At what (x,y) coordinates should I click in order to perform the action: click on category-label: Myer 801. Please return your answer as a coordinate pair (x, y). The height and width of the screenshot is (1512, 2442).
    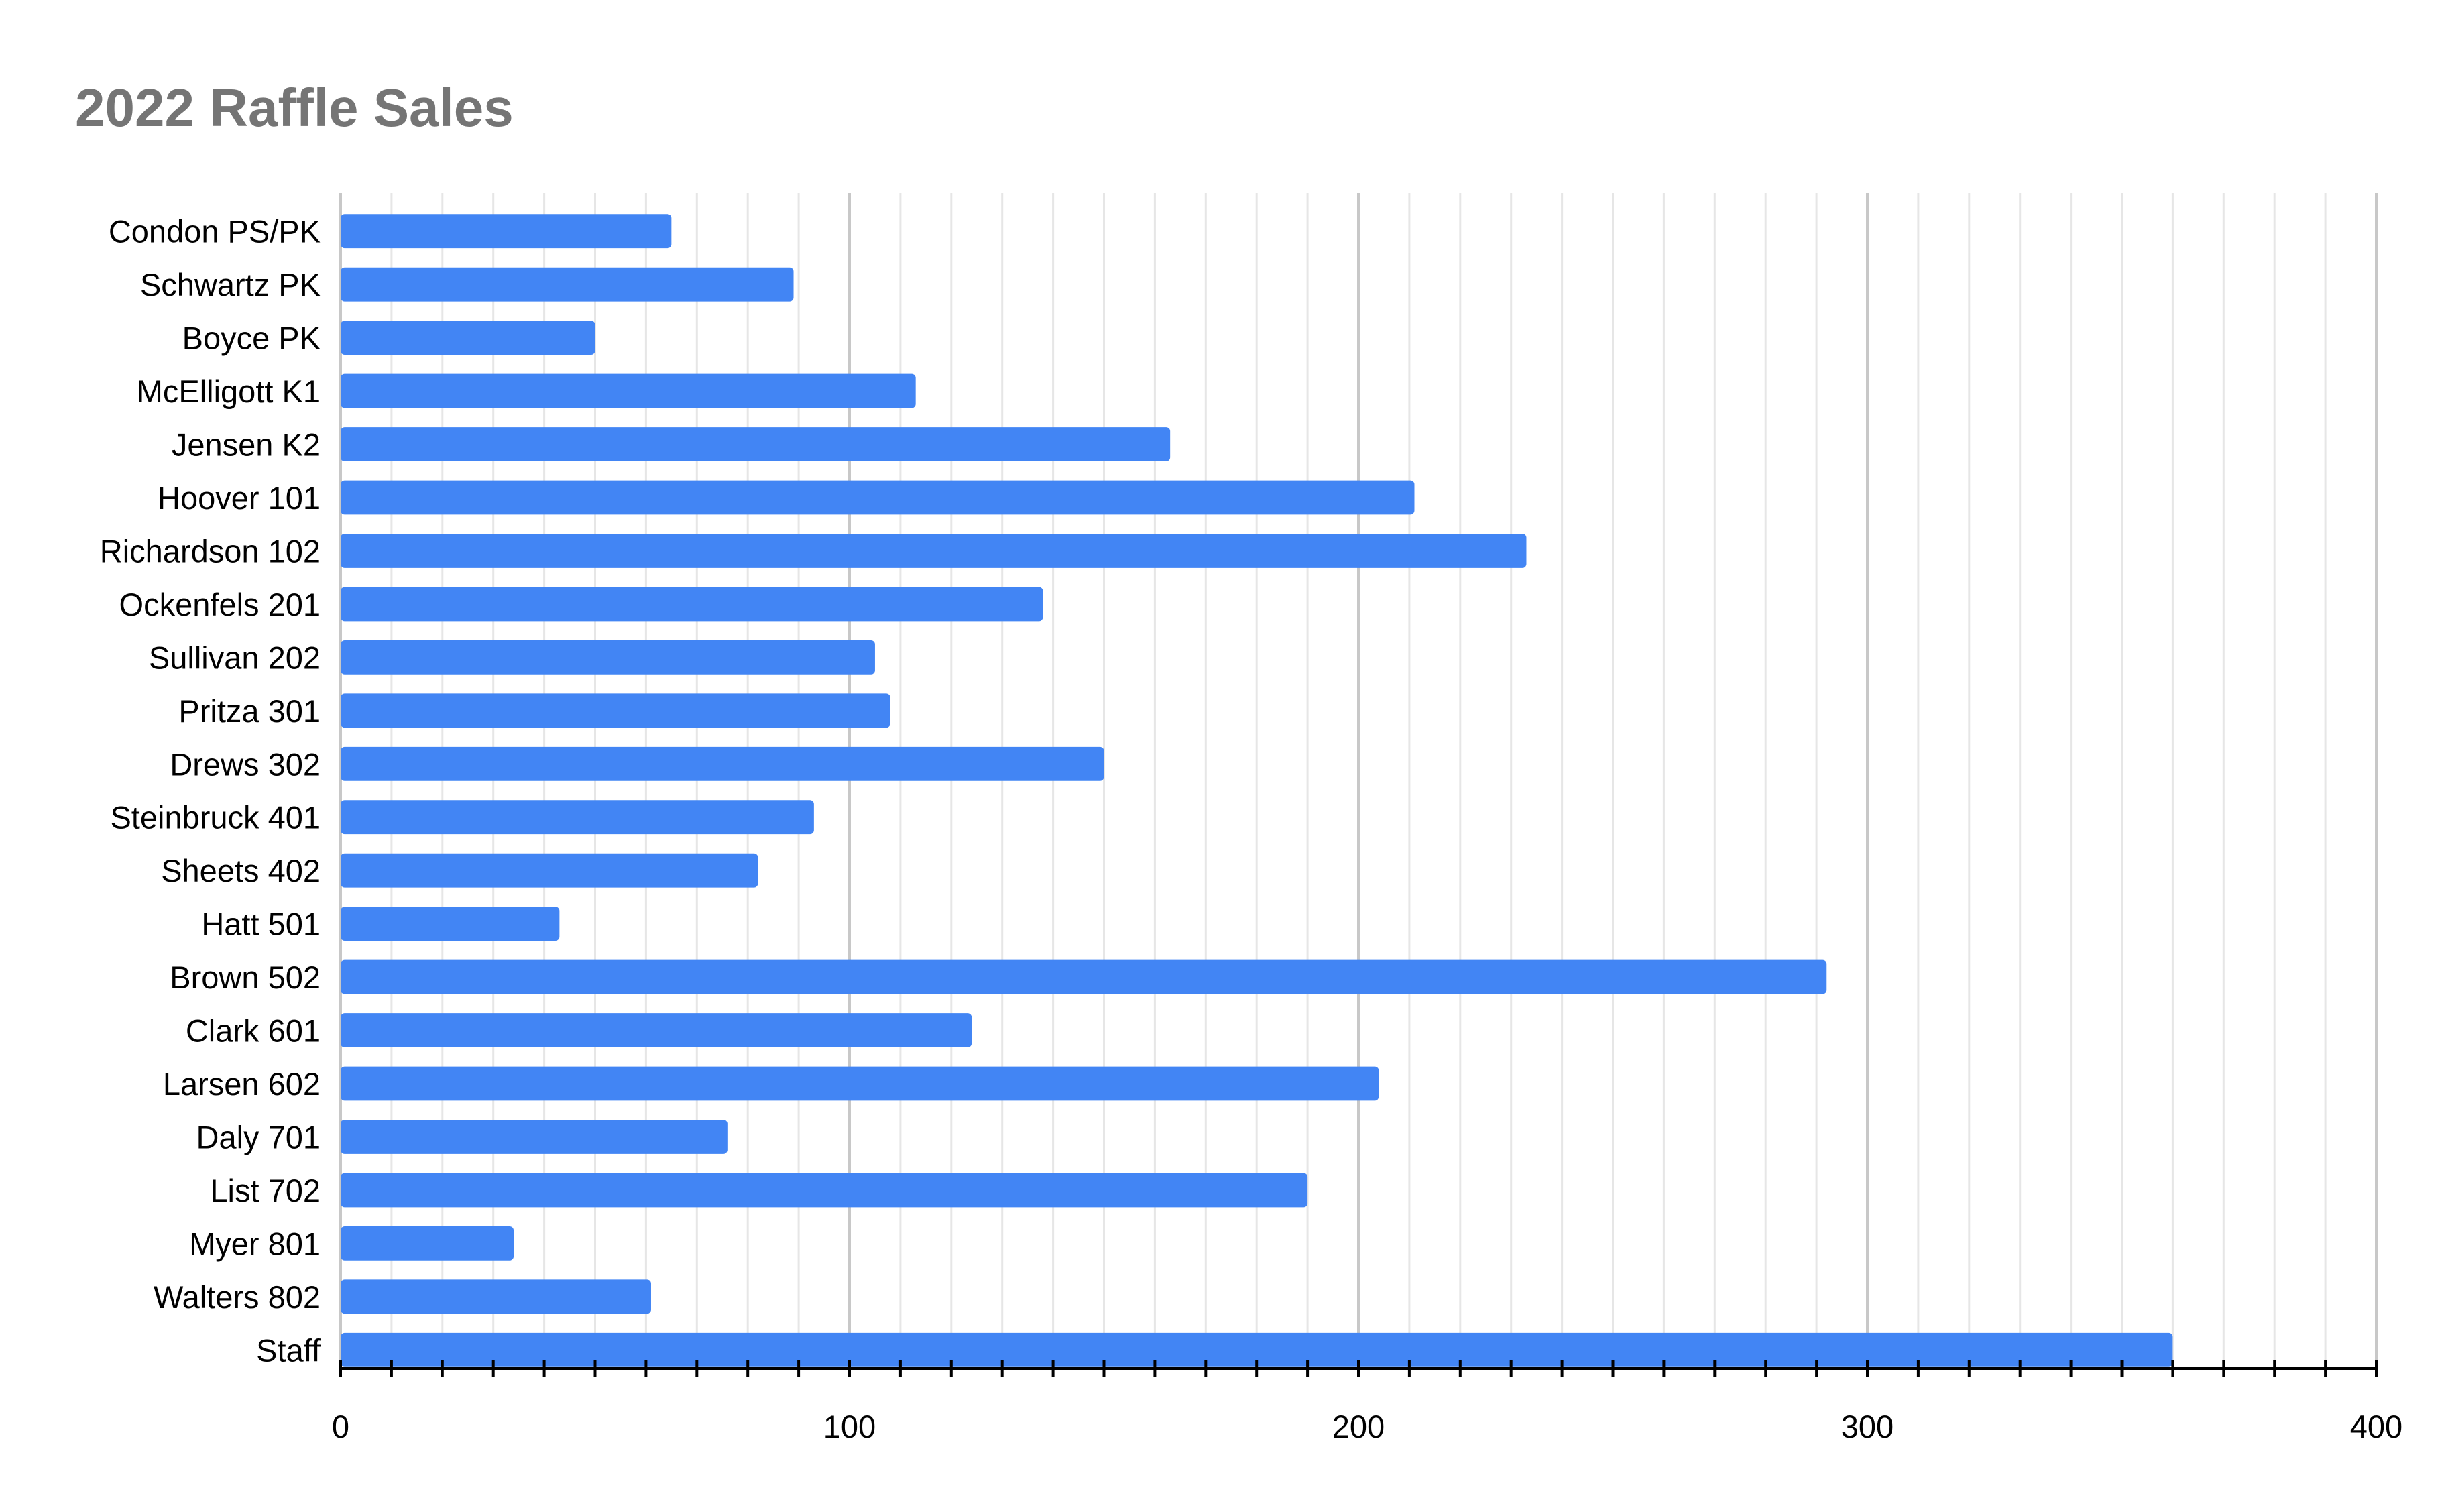
    Looking at the image, I should click on (255, 1243).